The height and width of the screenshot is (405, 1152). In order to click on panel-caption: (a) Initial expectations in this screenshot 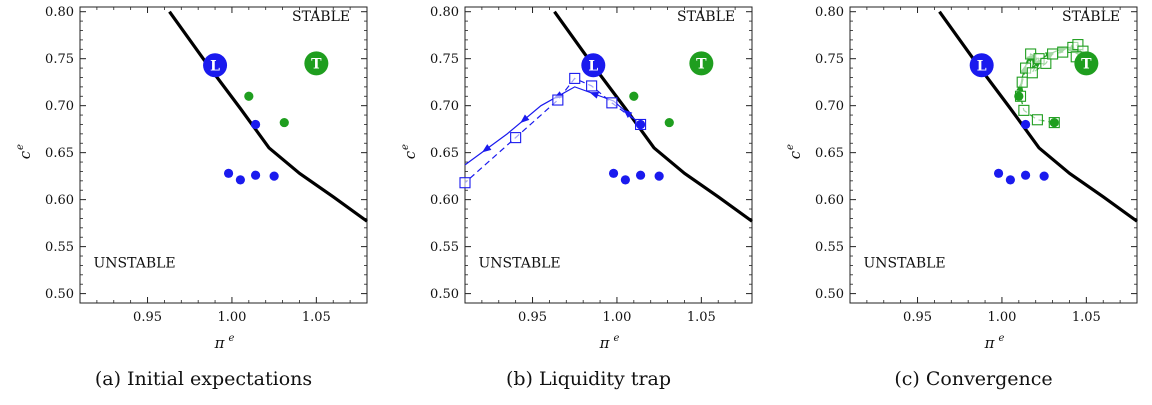, I will do `click(203, 379)`.